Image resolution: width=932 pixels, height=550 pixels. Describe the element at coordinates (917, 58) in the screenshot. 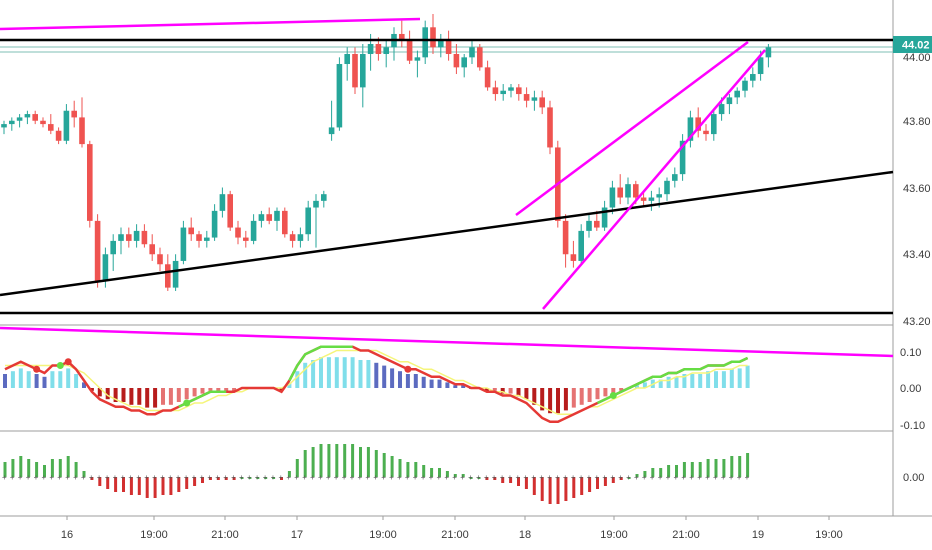

I see `y-tick-label: 44.00` at that location.